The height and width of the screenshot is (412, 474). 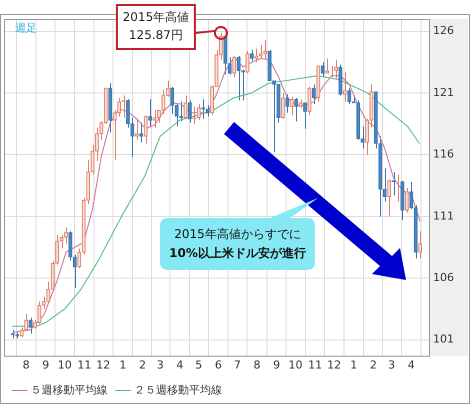 I want to click on y-tick-label: 111, so click(x=443, y=215).